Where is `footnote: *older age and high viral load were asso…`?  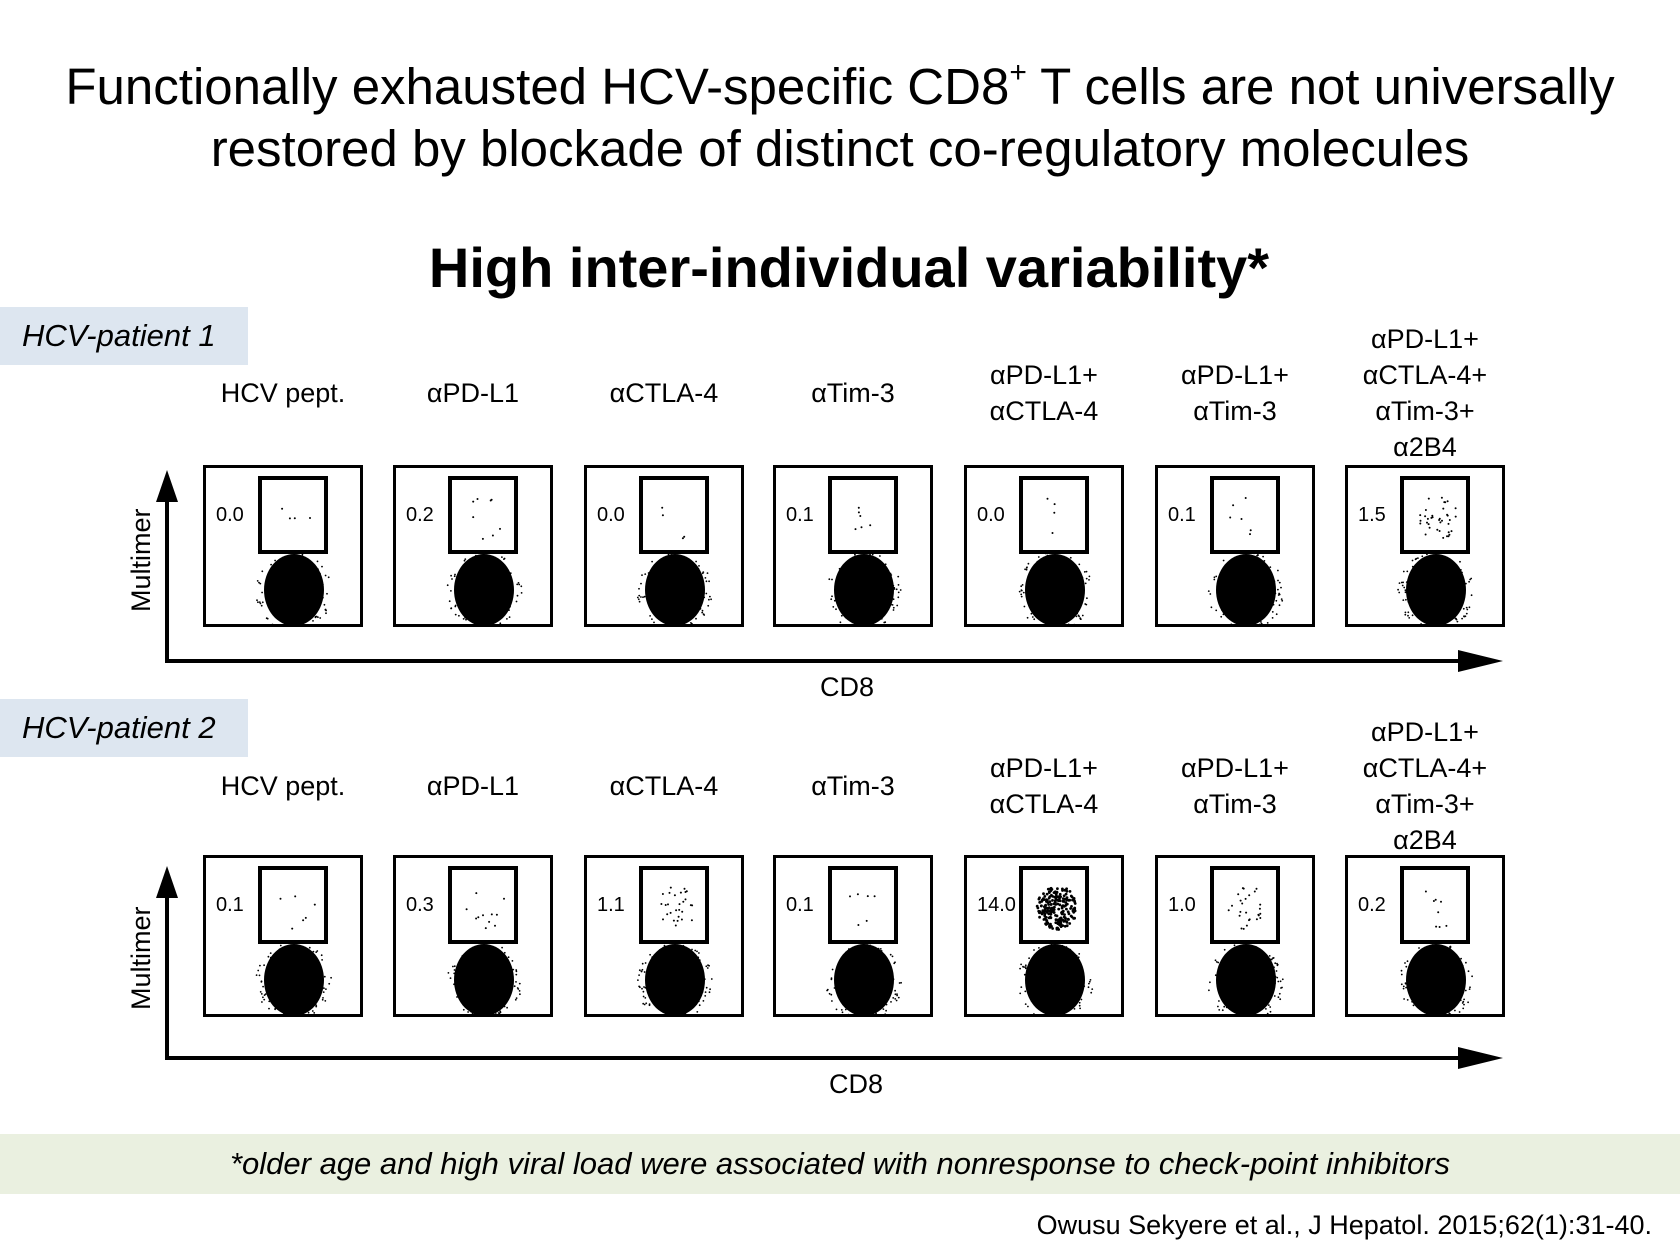
footnote: *older age and high viral load were asso… is located at coordinates (840, 1164).